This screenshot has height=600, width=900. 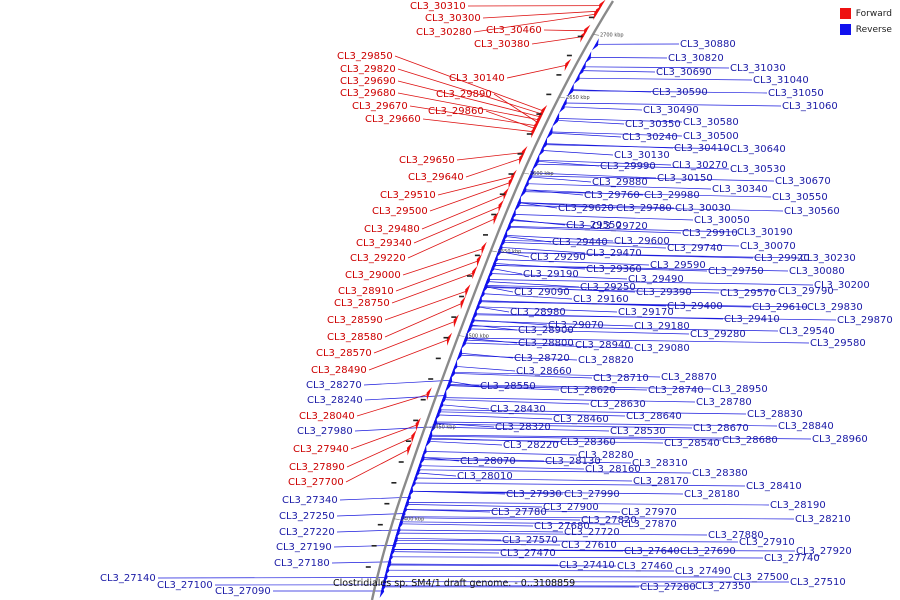 I want to click on reverse-gene-label: CL3_27490, so click(x=703, y=571).